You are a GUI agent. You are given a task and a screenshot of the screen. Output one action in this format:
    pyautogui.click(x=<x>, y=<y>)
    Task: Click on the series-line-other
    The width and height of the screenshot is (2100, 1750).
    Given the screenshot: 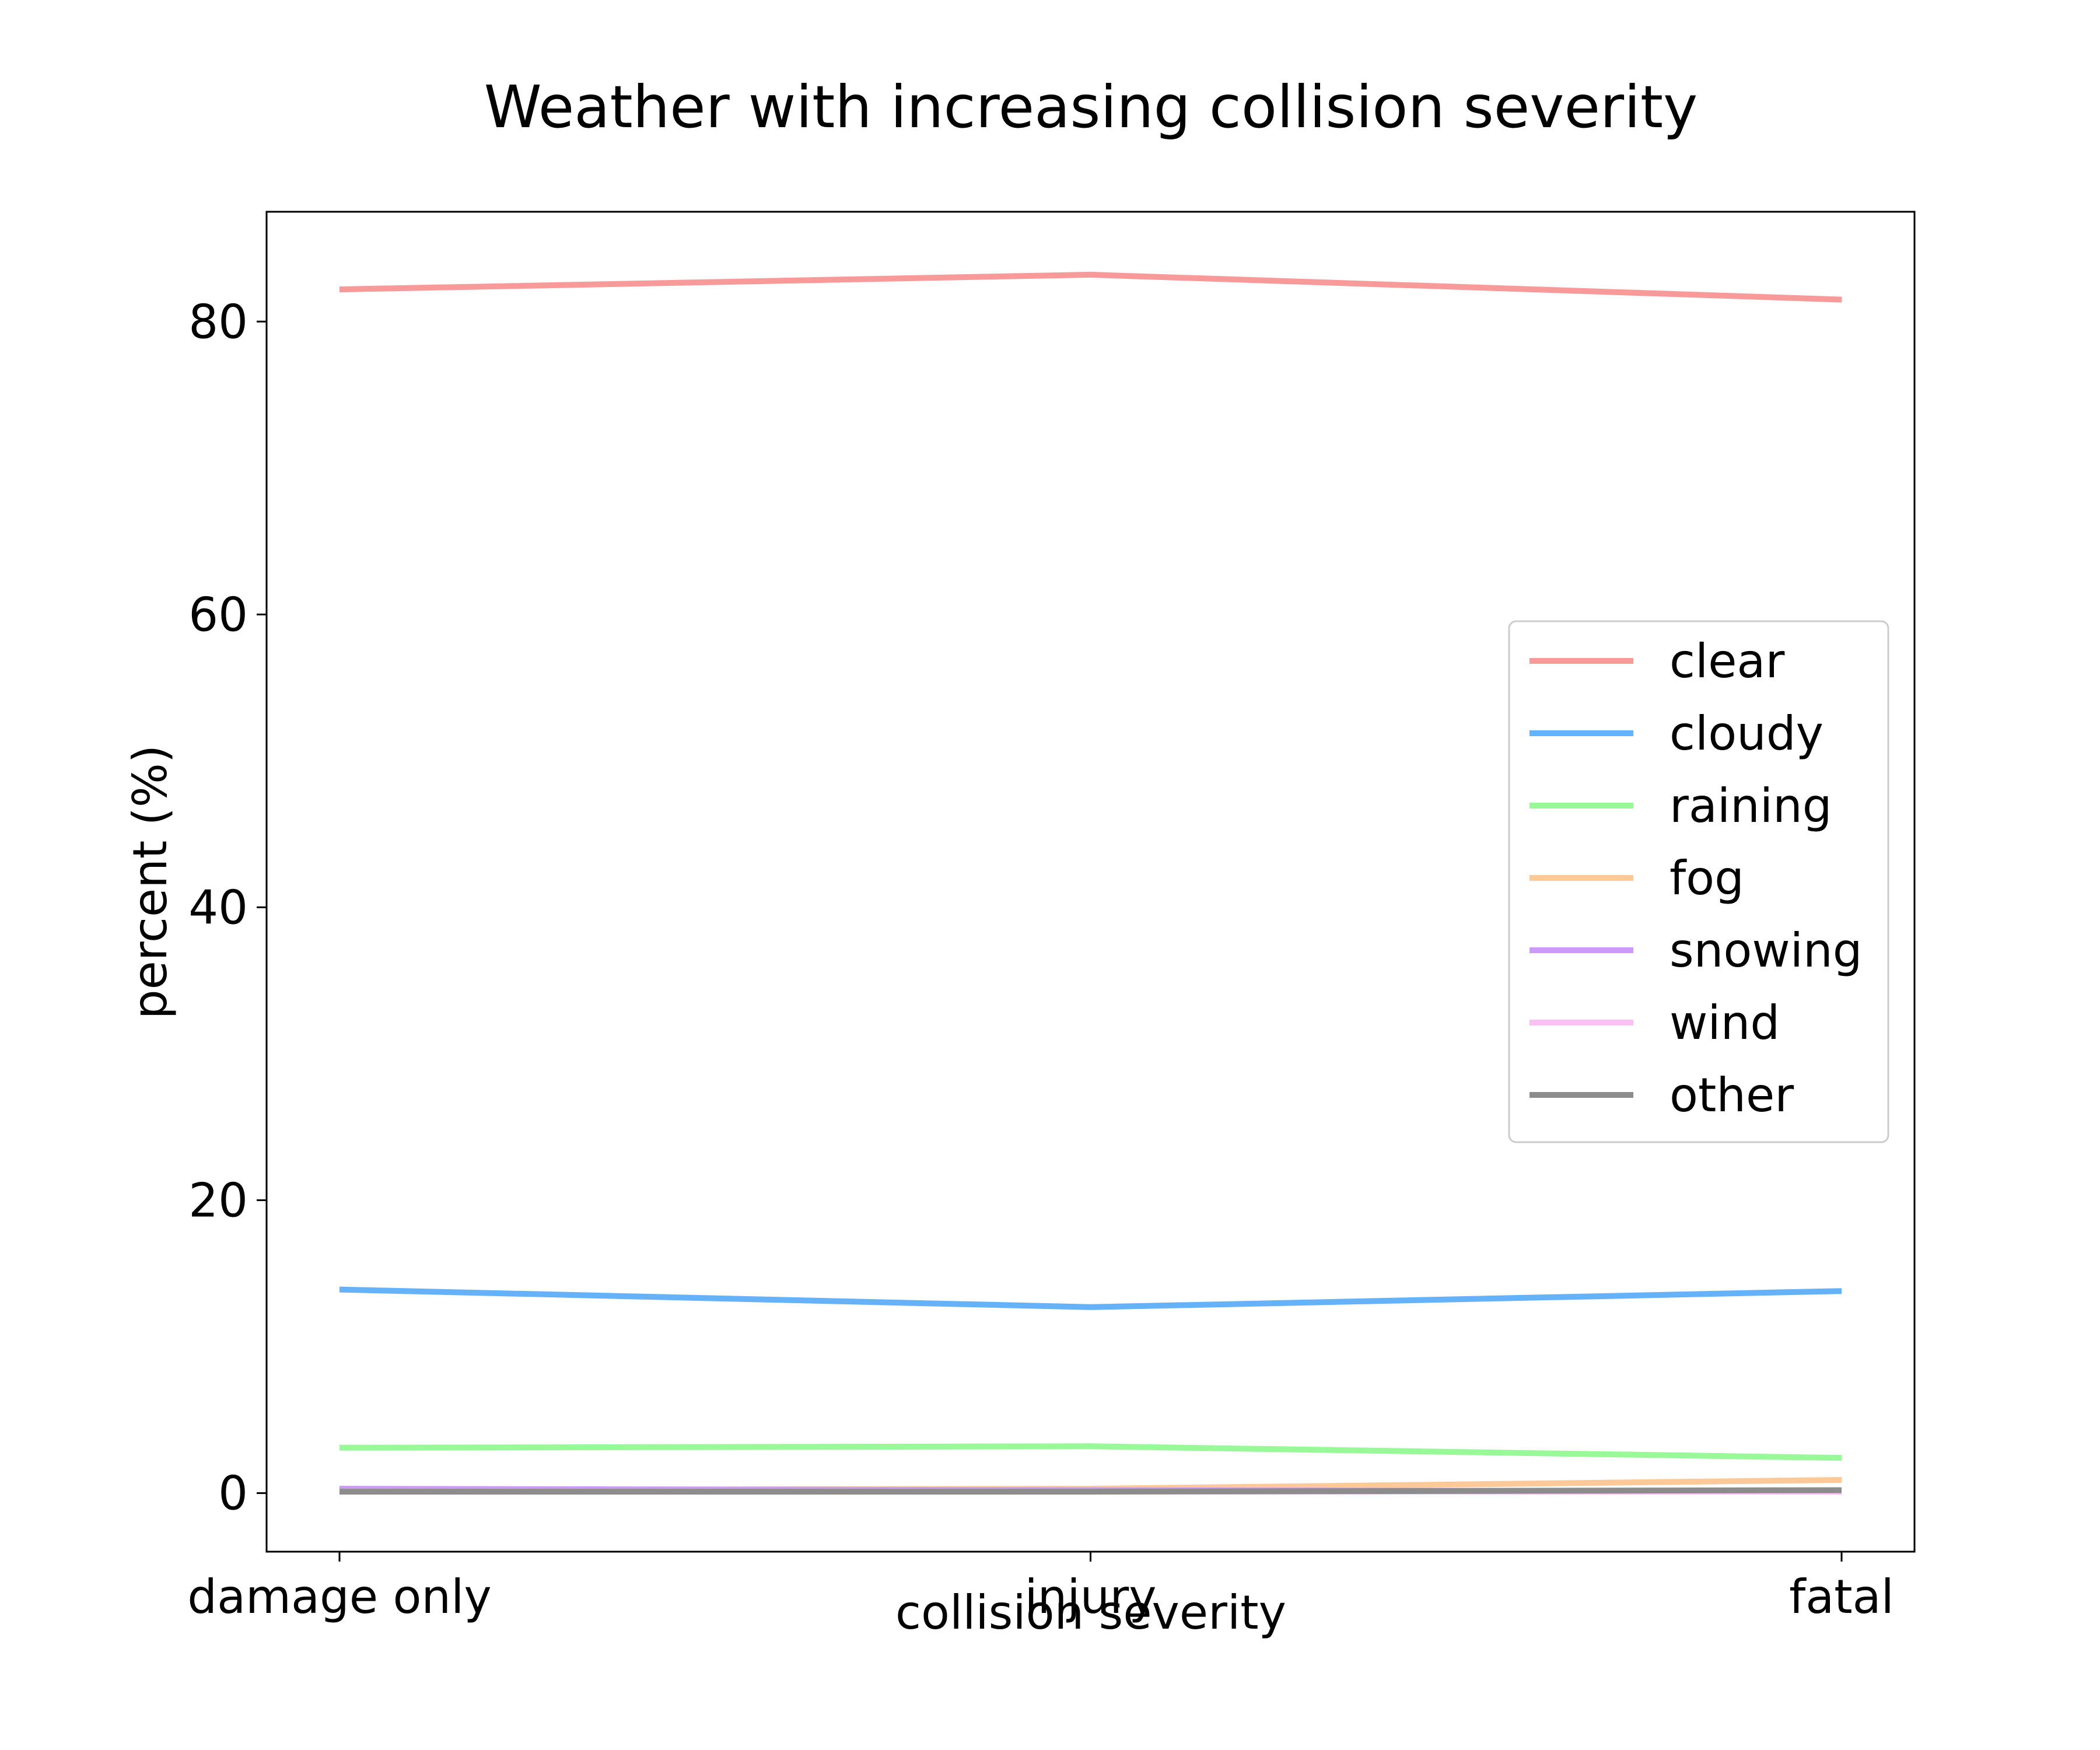 What is the action you would take?
    pyautogui.click(x=1091, y=1491)
    